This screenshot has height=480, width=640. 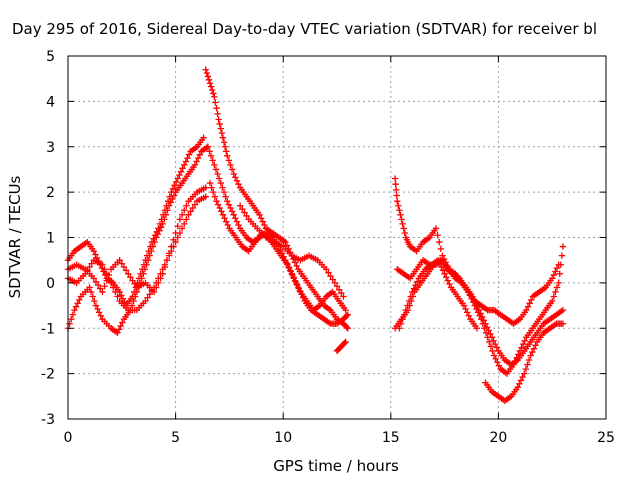 What do you see at coordinates (48, 420) in the screenshot?
I see `y-tick-label: -3` at bounding box center [48, 420].